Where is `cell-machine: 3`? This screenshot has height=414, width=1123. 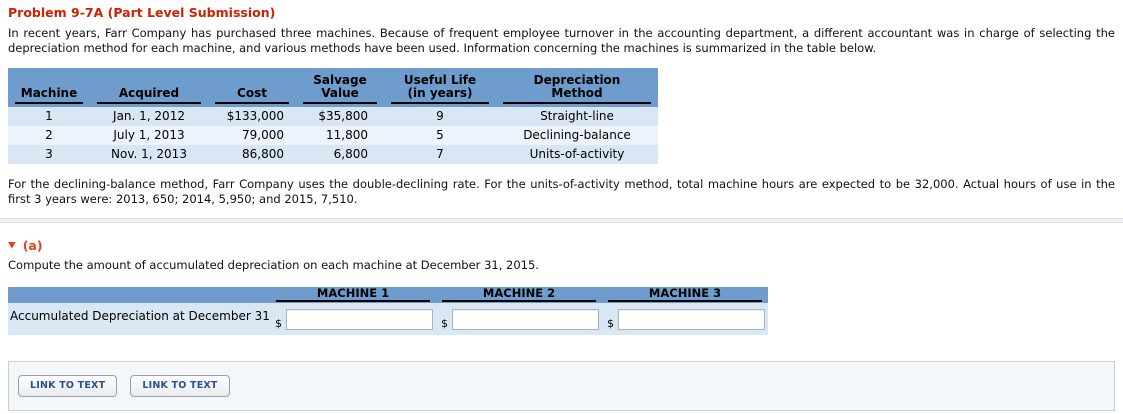 cell-machine: 3 is located at coordinates (49, 154).